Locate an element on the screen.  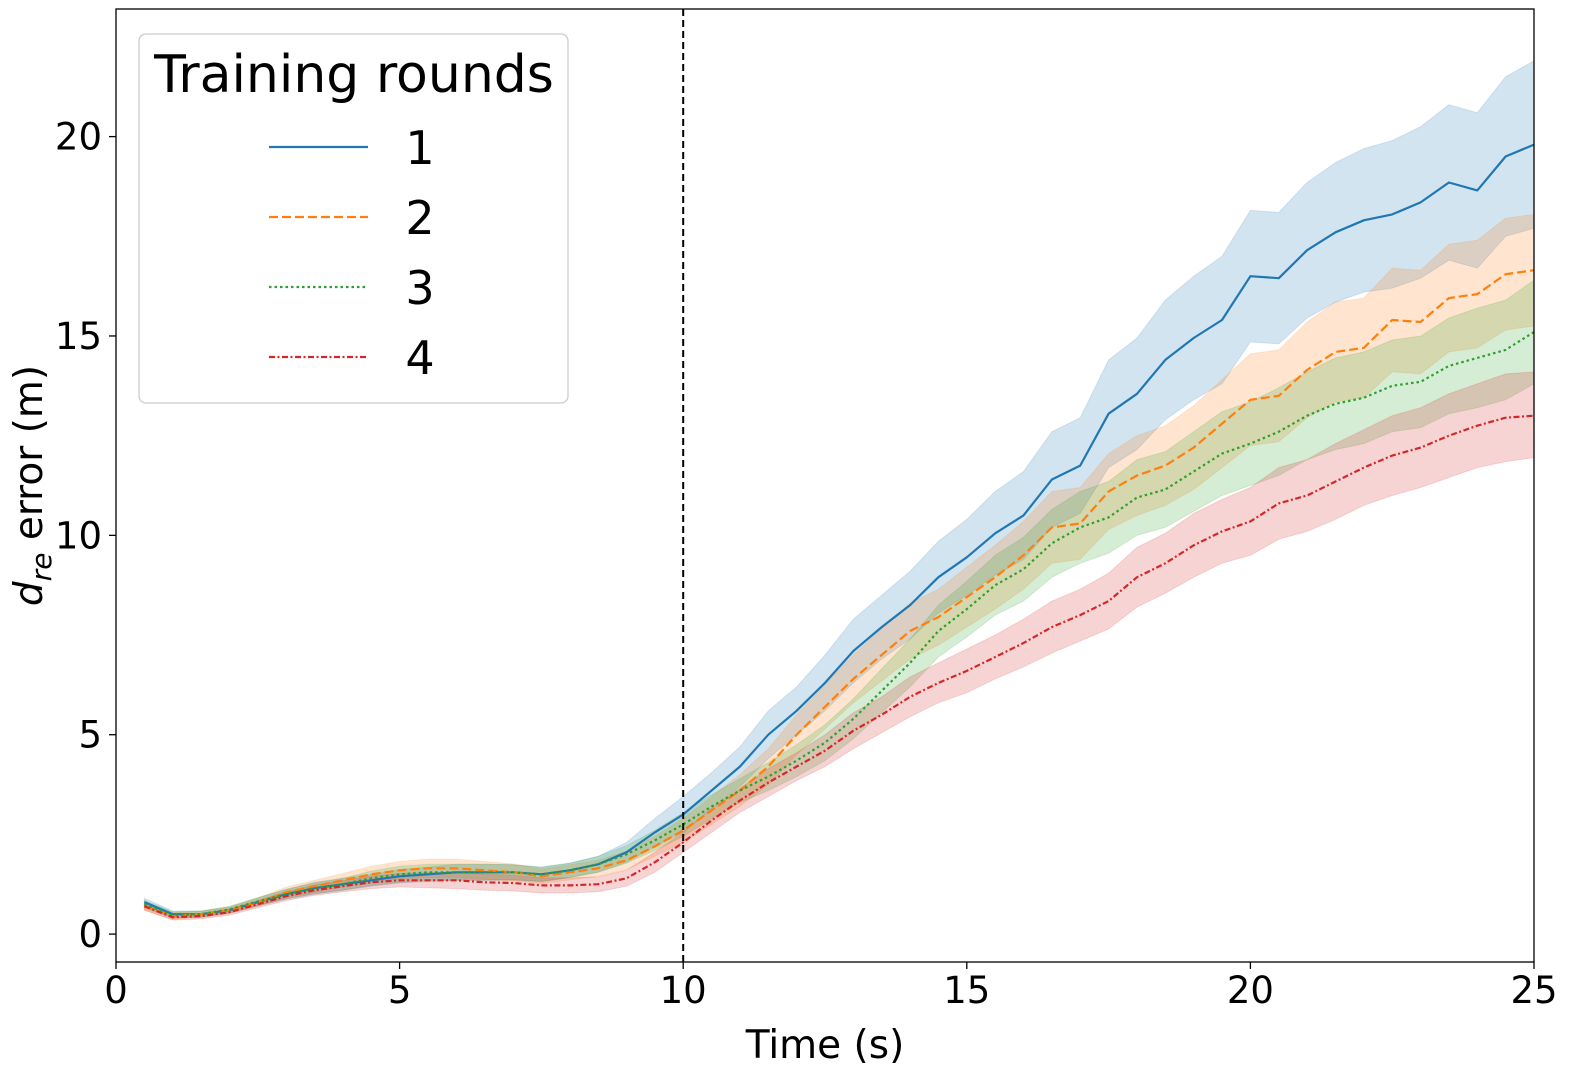
legend-label-4: 4 is located at coordinates (419, 358).